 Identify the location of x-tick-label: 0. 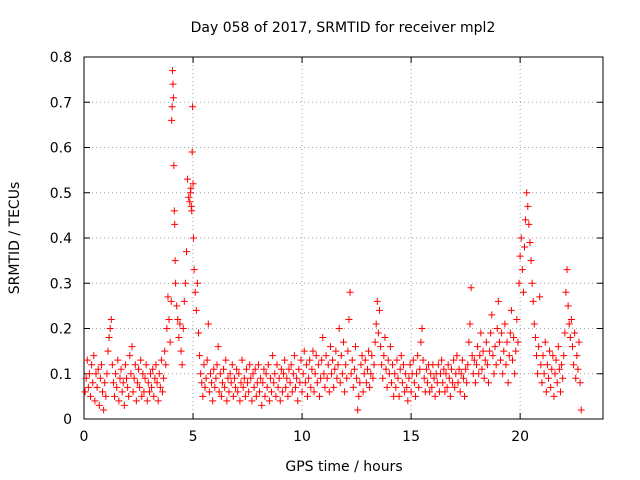
(84, 437).